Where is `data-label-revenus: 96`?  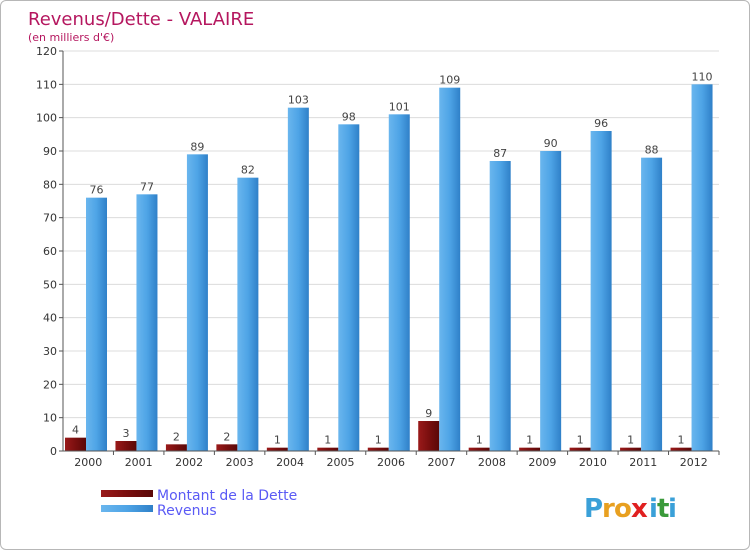
data-label-revenus: 96 is located at coordinates (601, 123).